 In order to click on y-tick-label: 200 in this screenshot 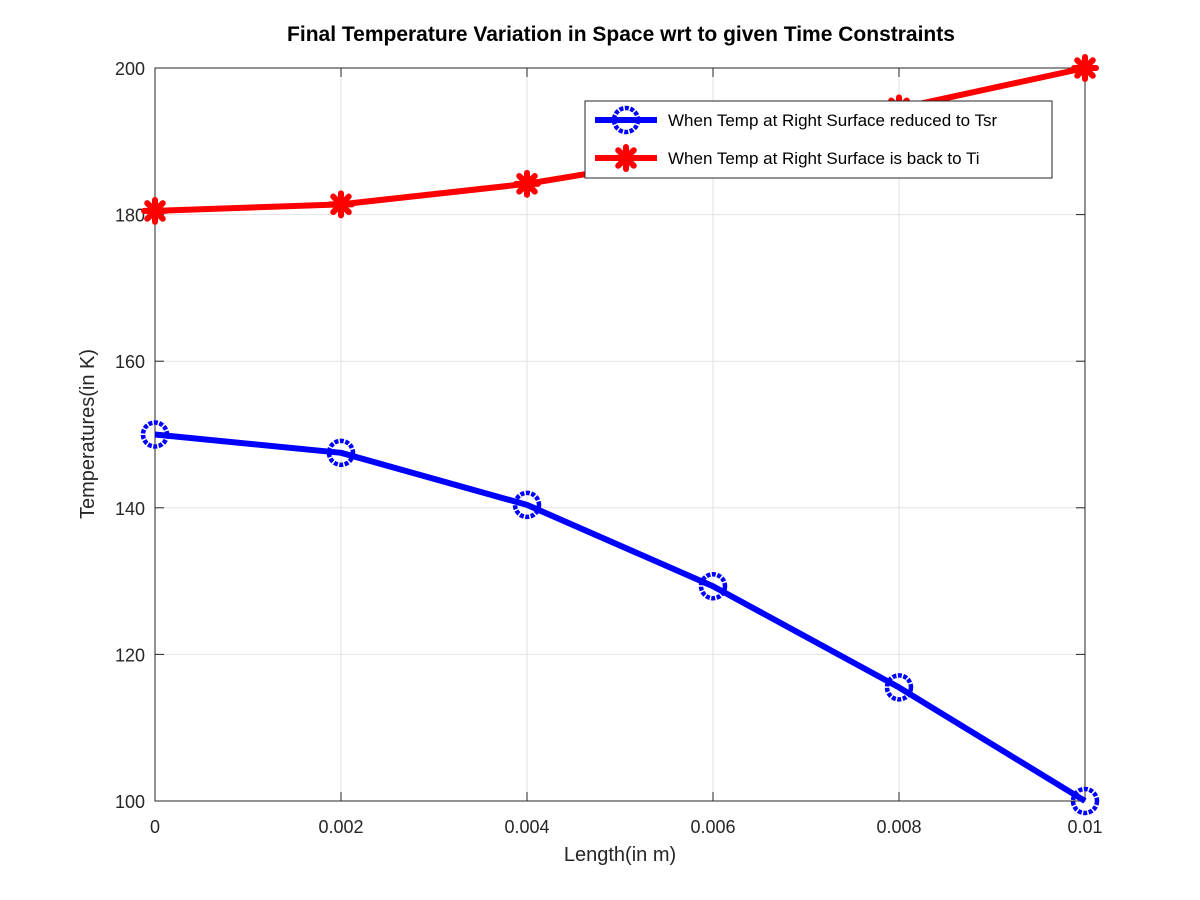, I will do `click(130, 69)`.